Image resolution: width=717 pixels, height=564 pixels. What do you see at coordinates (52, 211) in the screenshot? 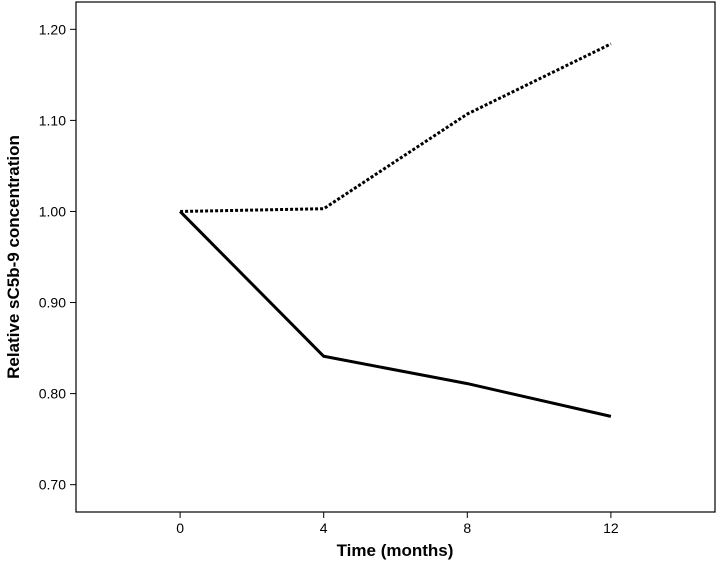
I see `y-tick-label: 1.00` at bounding box center [52, 211].